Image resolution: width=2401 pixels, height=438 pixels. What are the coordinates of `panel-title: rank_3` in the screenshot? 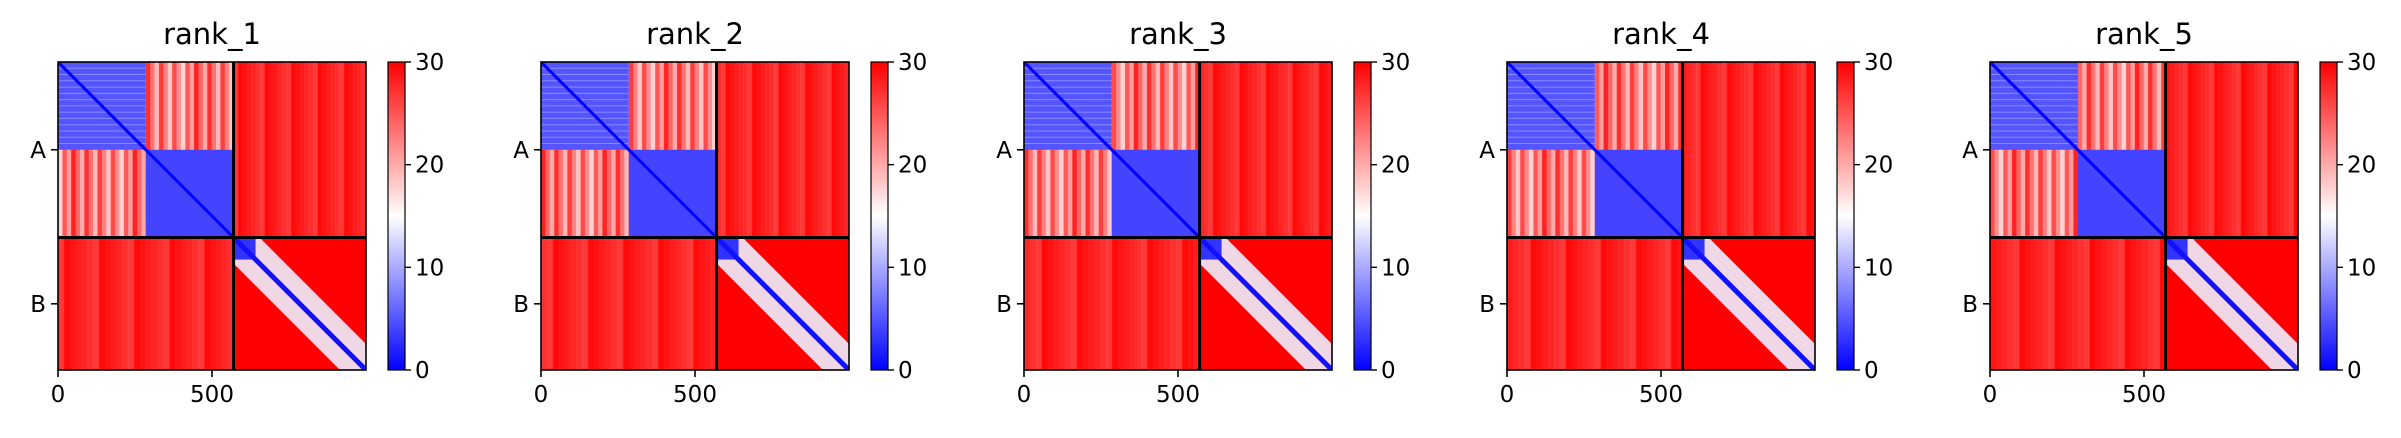 It's located at (1178, 34).